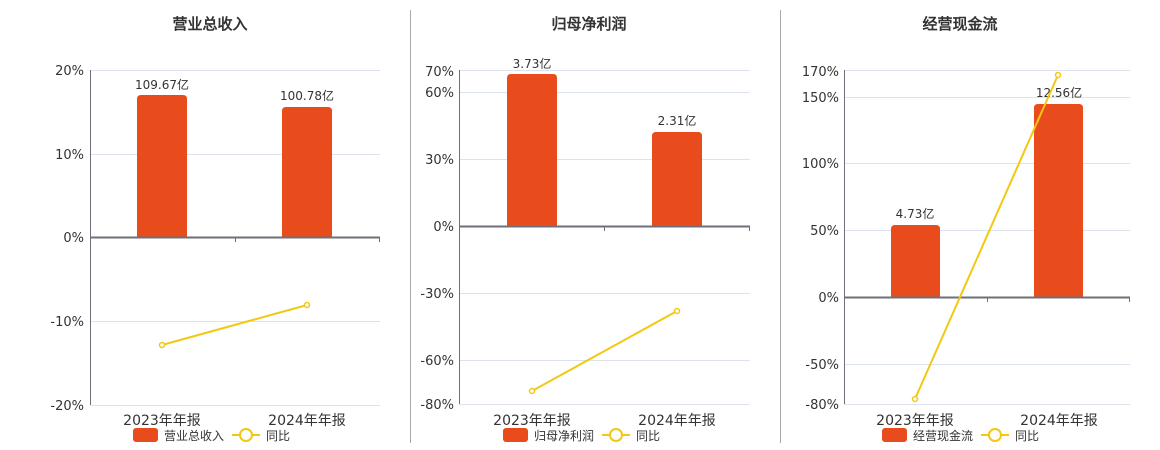 This screenshot has height=450, width=1160. What do you see at coordinates (589, 24) in the screenshot?
I see `chart-title: 归母净利润` at bounding box center [589, 24].